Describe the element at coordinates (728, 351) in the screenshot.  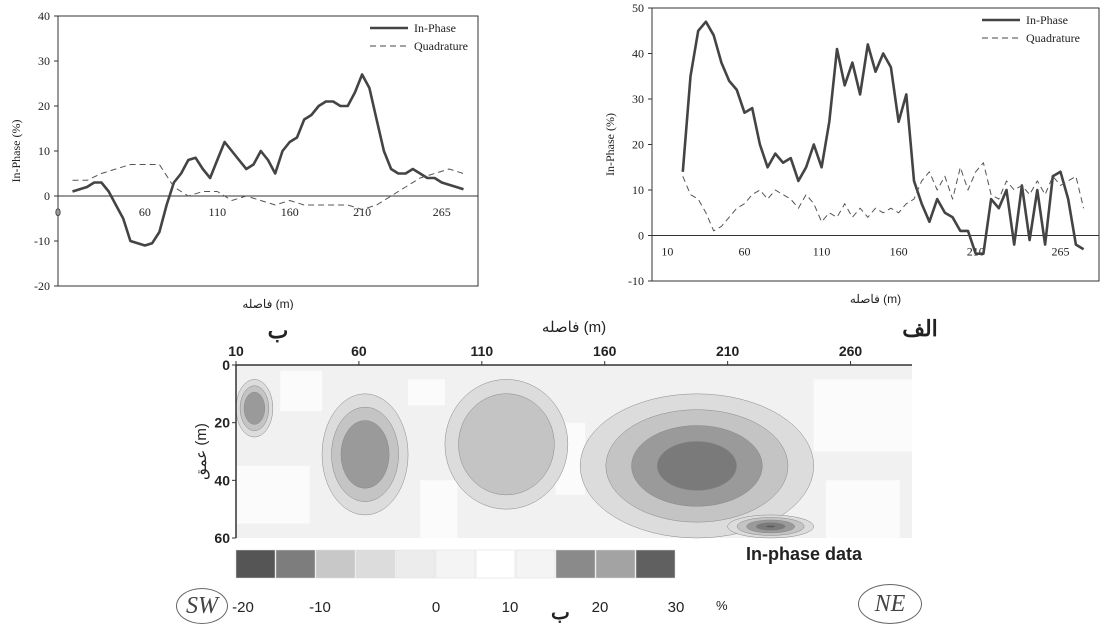
I see `x-tick-label: 210` at that location.